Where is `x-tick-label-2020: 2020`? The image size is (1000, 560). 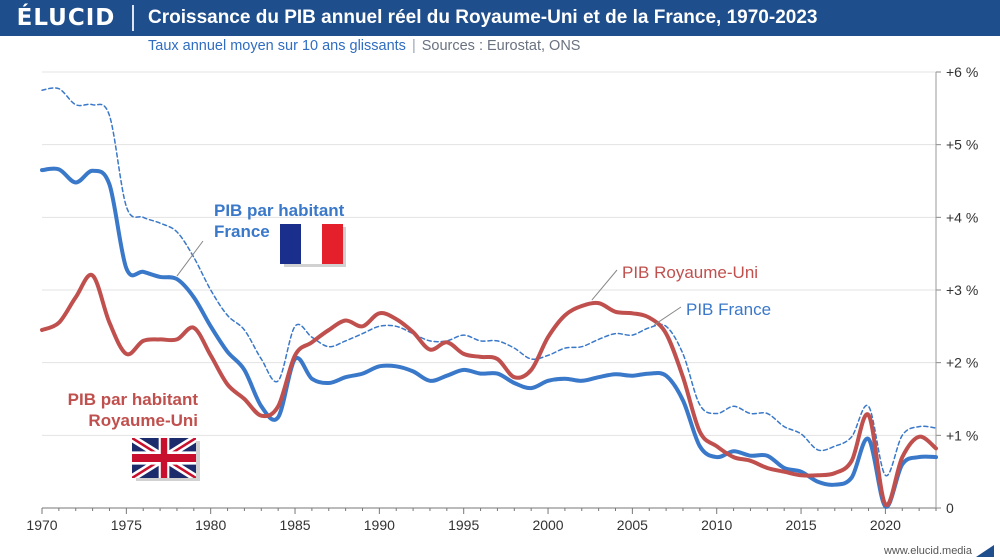 x-tick-label-2020: 2020 is located at coordinates (885, 525).